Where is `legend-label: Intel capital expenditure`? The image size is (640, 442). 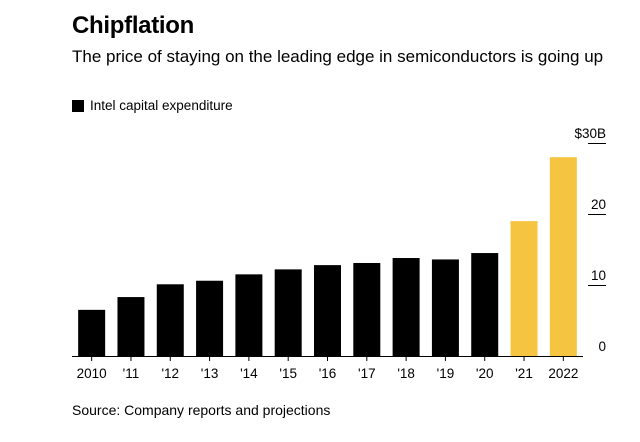
legend-label: Intel capital expenditure is located at coordinates (161, 105).